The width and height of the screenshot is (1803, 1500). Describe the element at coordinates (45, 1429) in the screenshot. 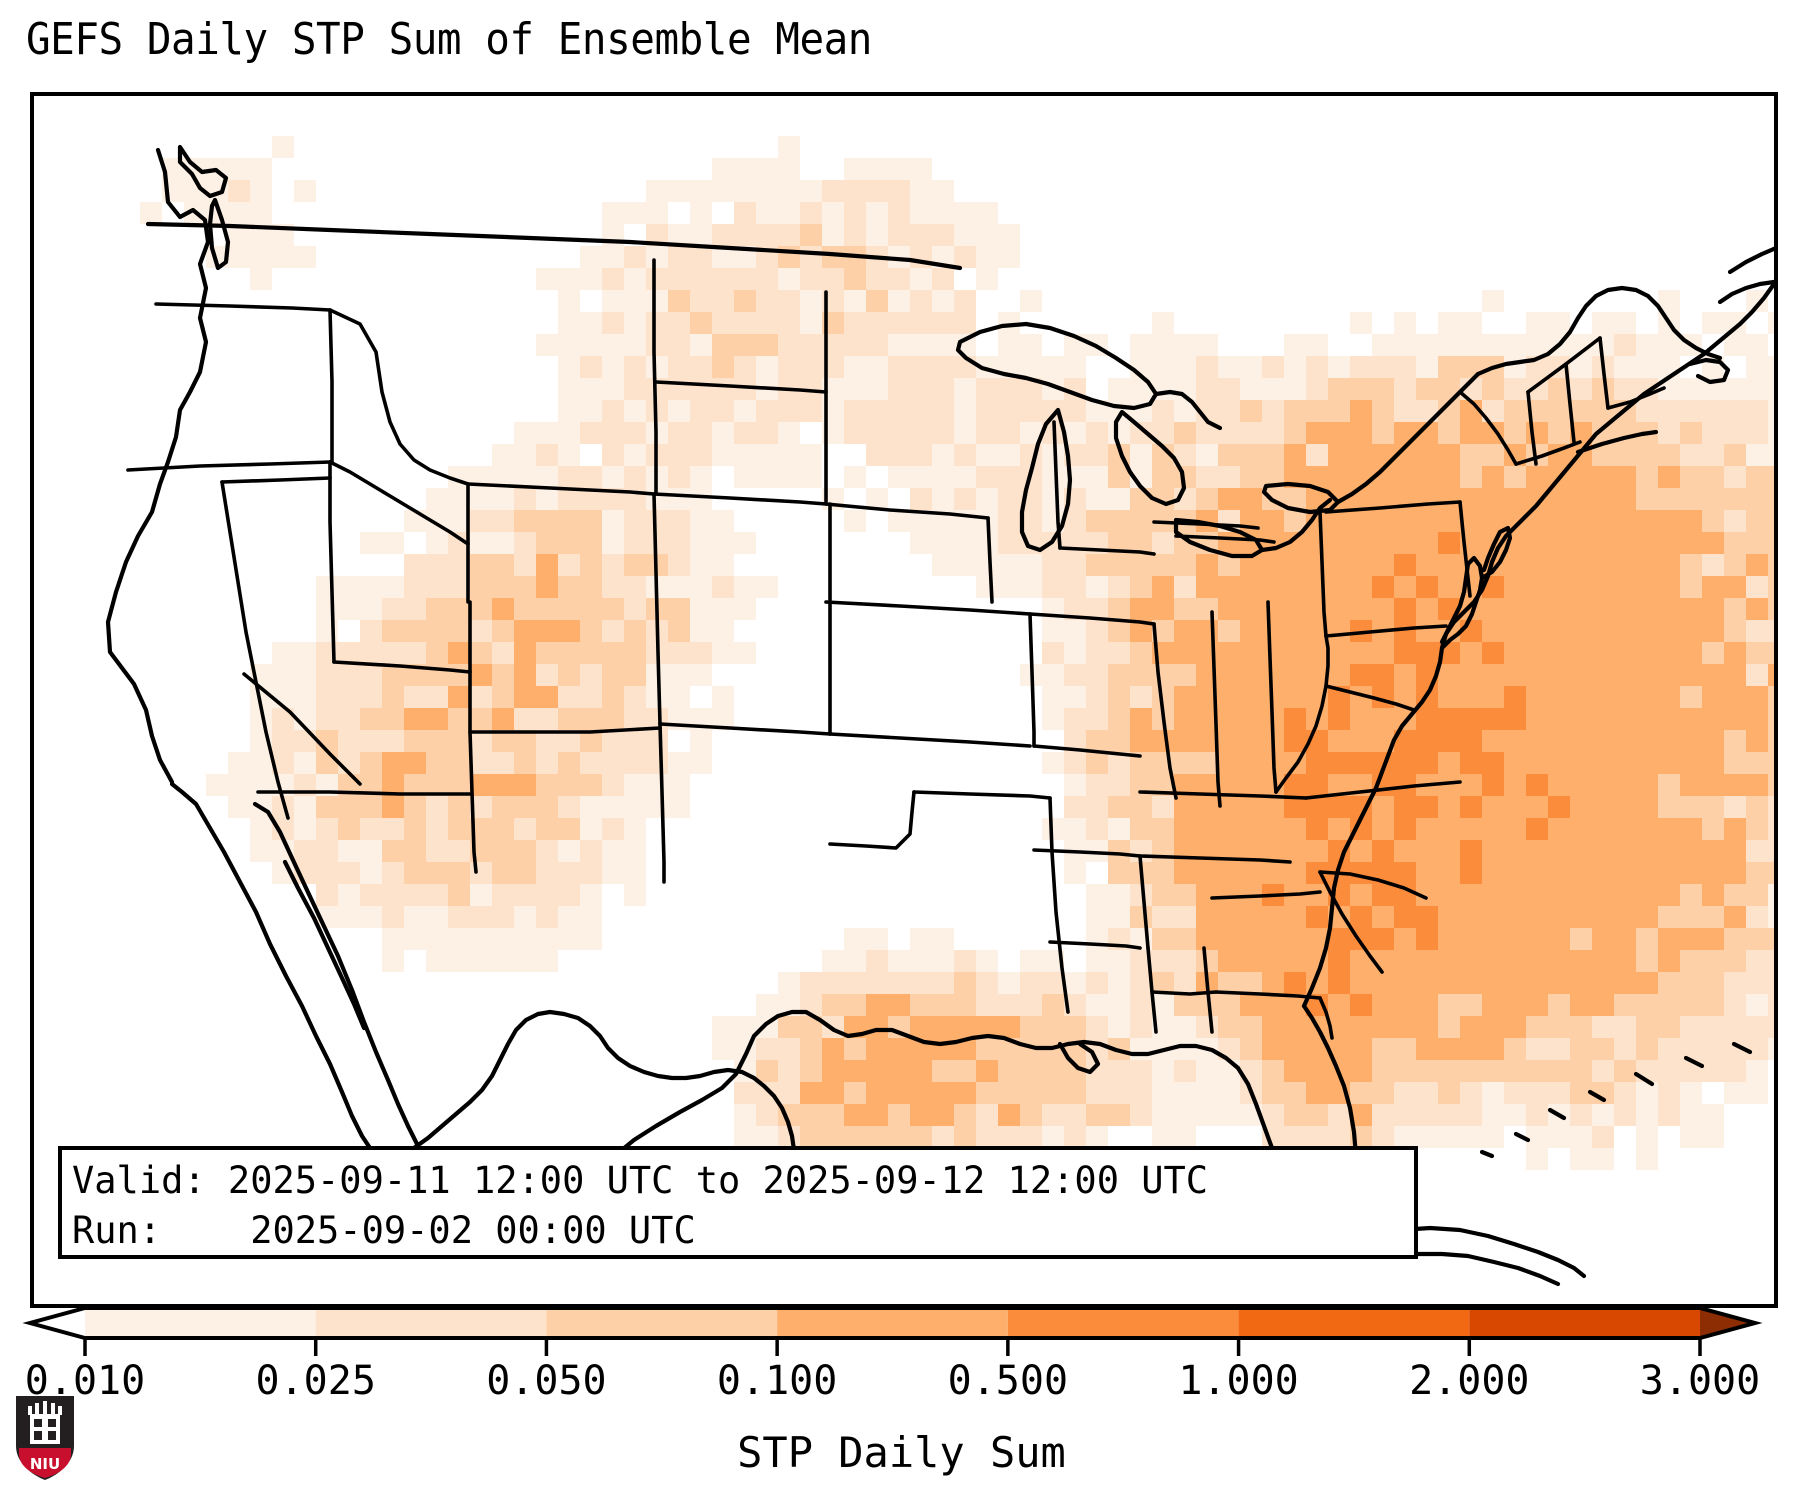

I see `logo-castle-windows` at that location.